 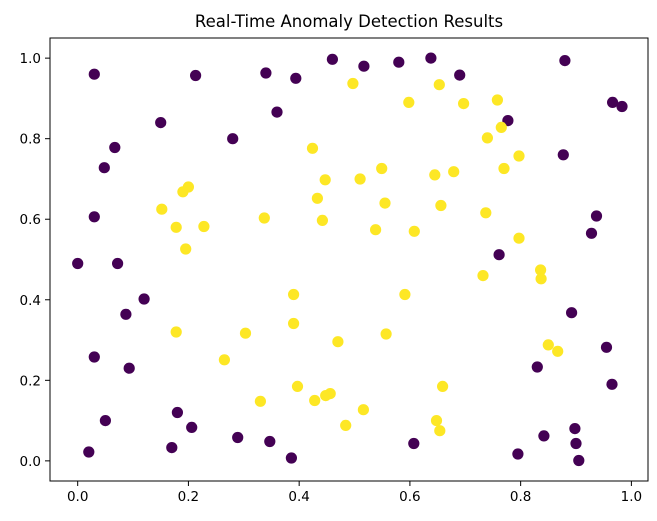 I want to click on x-tick-label: 1.0, so click(x=631, y=497).